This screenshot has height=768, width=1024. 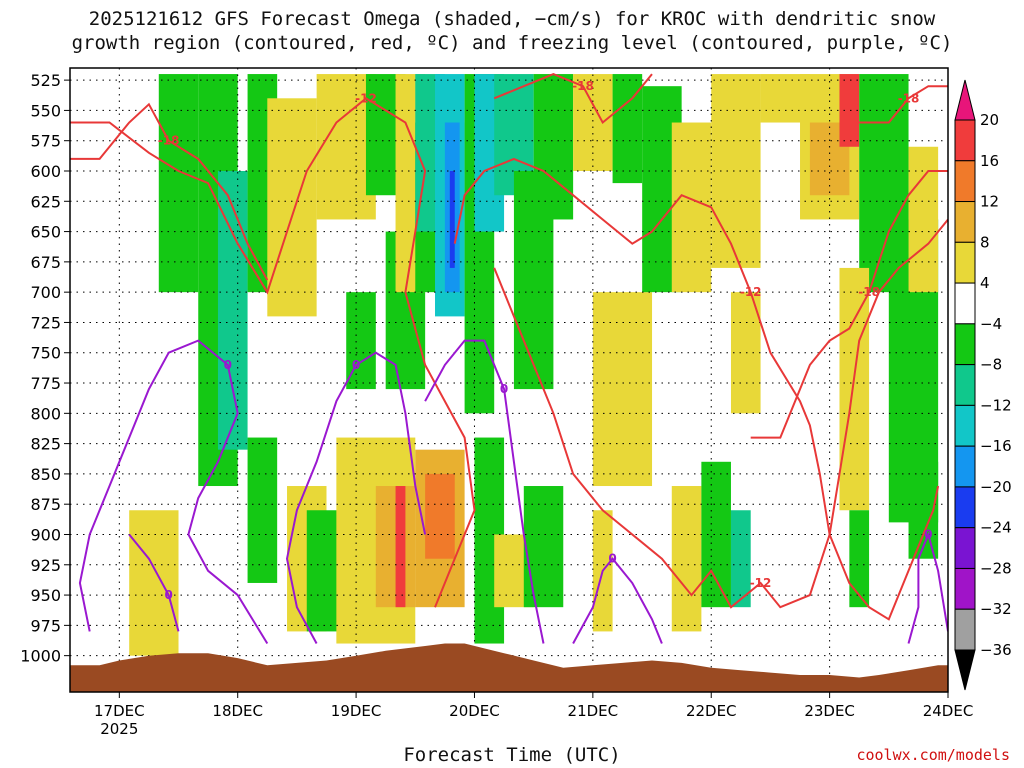 I want to click on colorbar-label: 8, so click(x=985, y=242).